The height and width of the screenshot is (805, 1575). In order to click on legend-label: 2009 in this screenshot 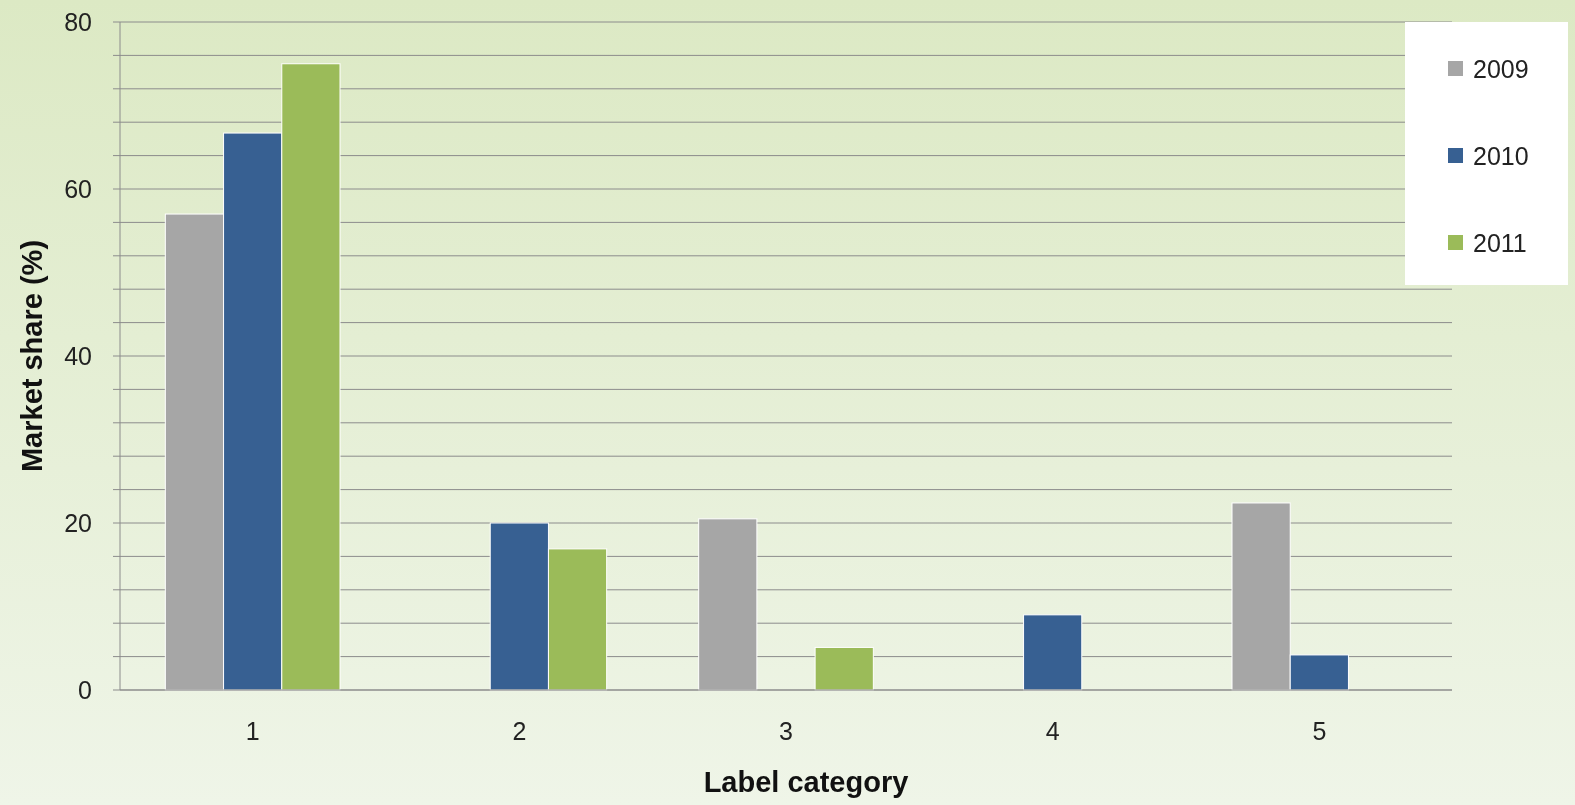, I will do `click(1501, 68)`.